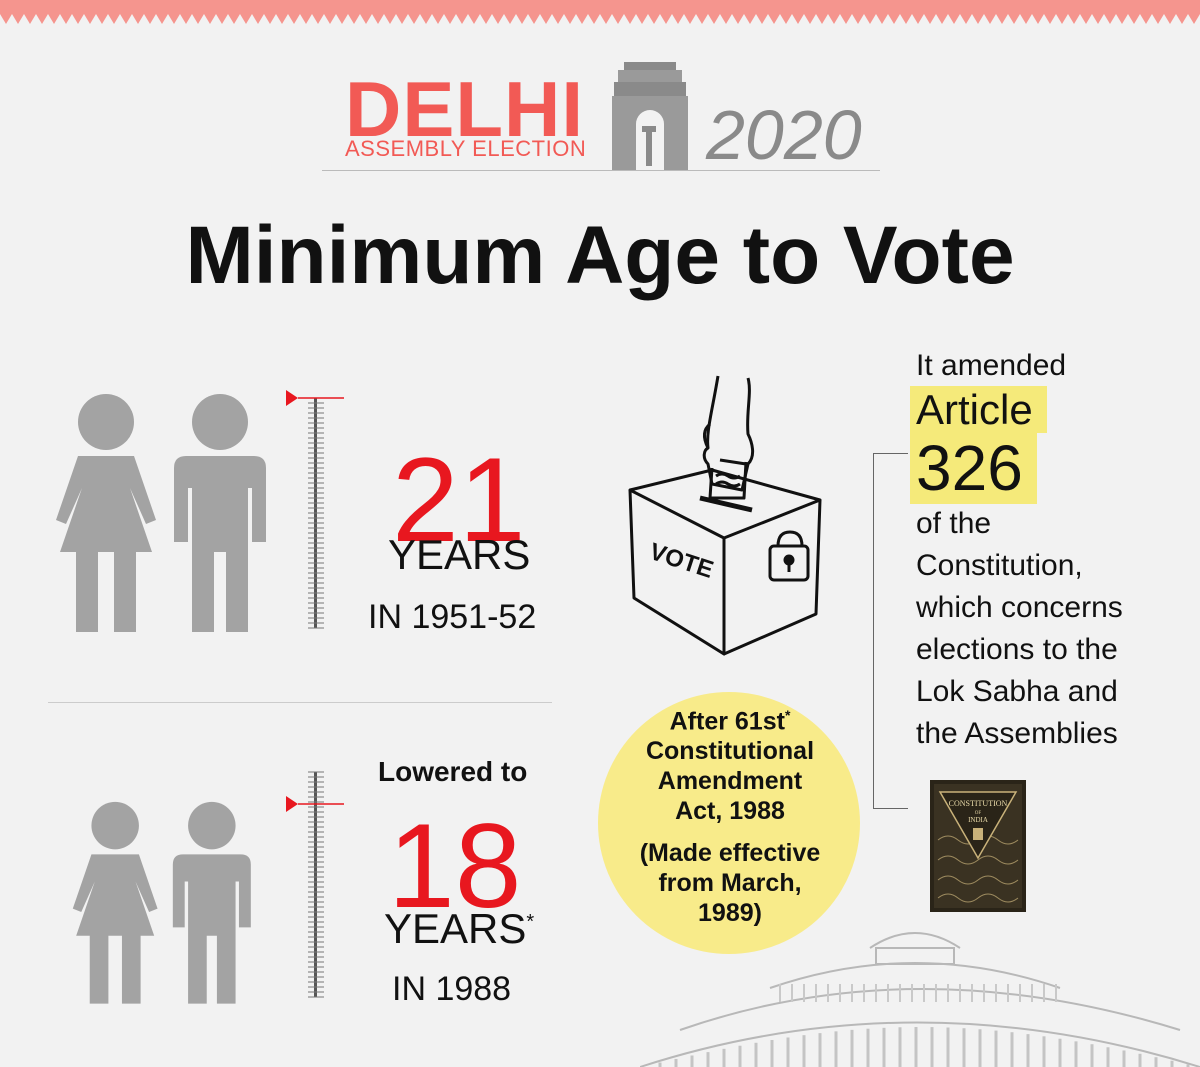  Describe the element at coordinates (978, 820) in the screenshot. I see `book-title-line-3: INDIA` at that location.